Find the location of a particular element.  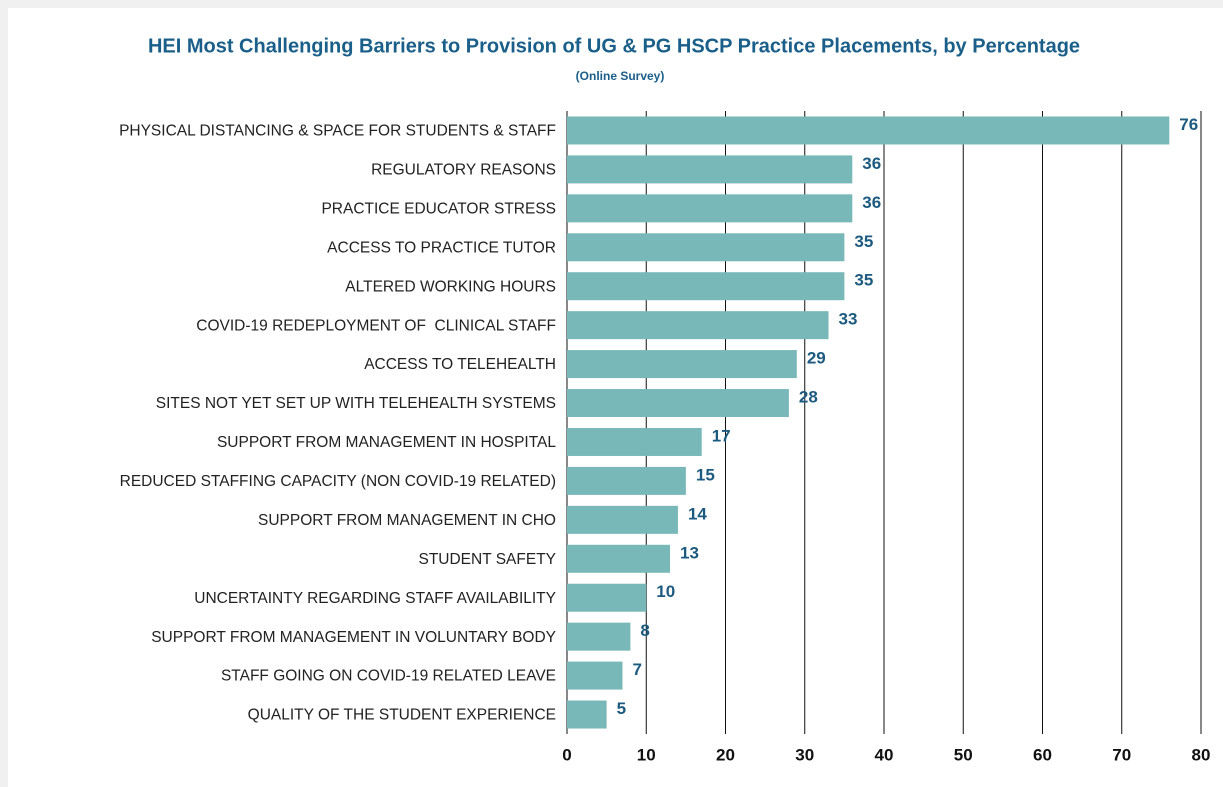

chart-subtitle: (Online Survey) is located at coordinates (620, 76).